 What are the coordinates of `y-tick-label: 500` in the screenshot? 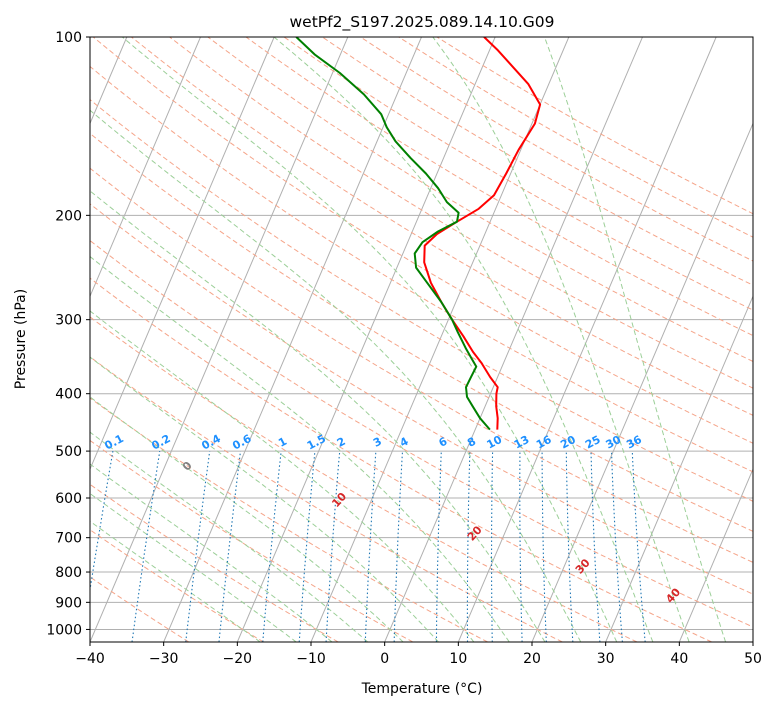 It's located at (68, 452).